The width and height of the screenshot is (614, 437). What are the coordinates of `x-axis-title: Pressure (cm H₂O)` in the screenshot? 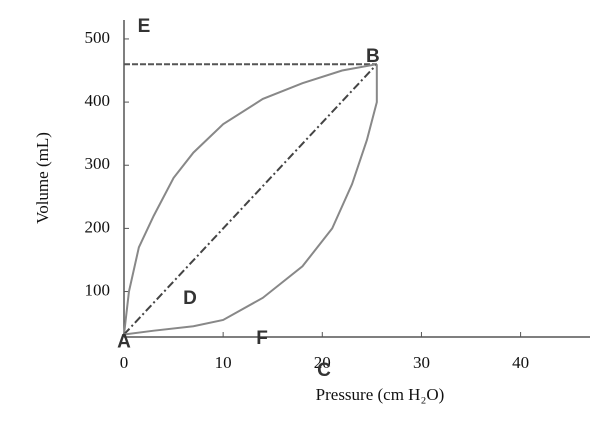 It's located at (380, 394).